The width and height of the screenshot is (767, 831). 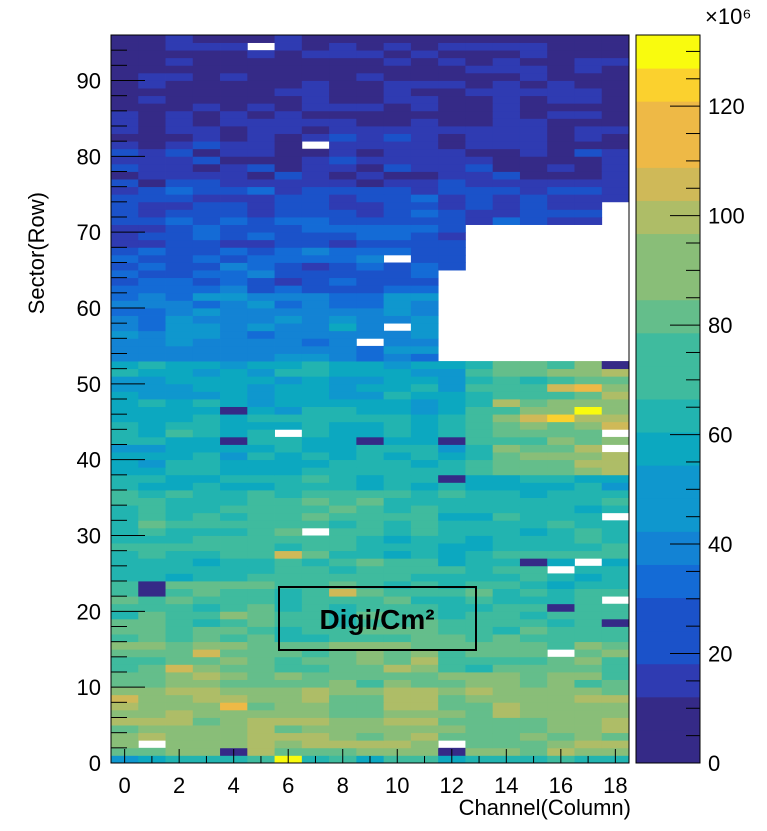 I want to click on x-axis-ticks: 0 2 4 6 8 10 12 14 16 18, so click(x=373, y=773).